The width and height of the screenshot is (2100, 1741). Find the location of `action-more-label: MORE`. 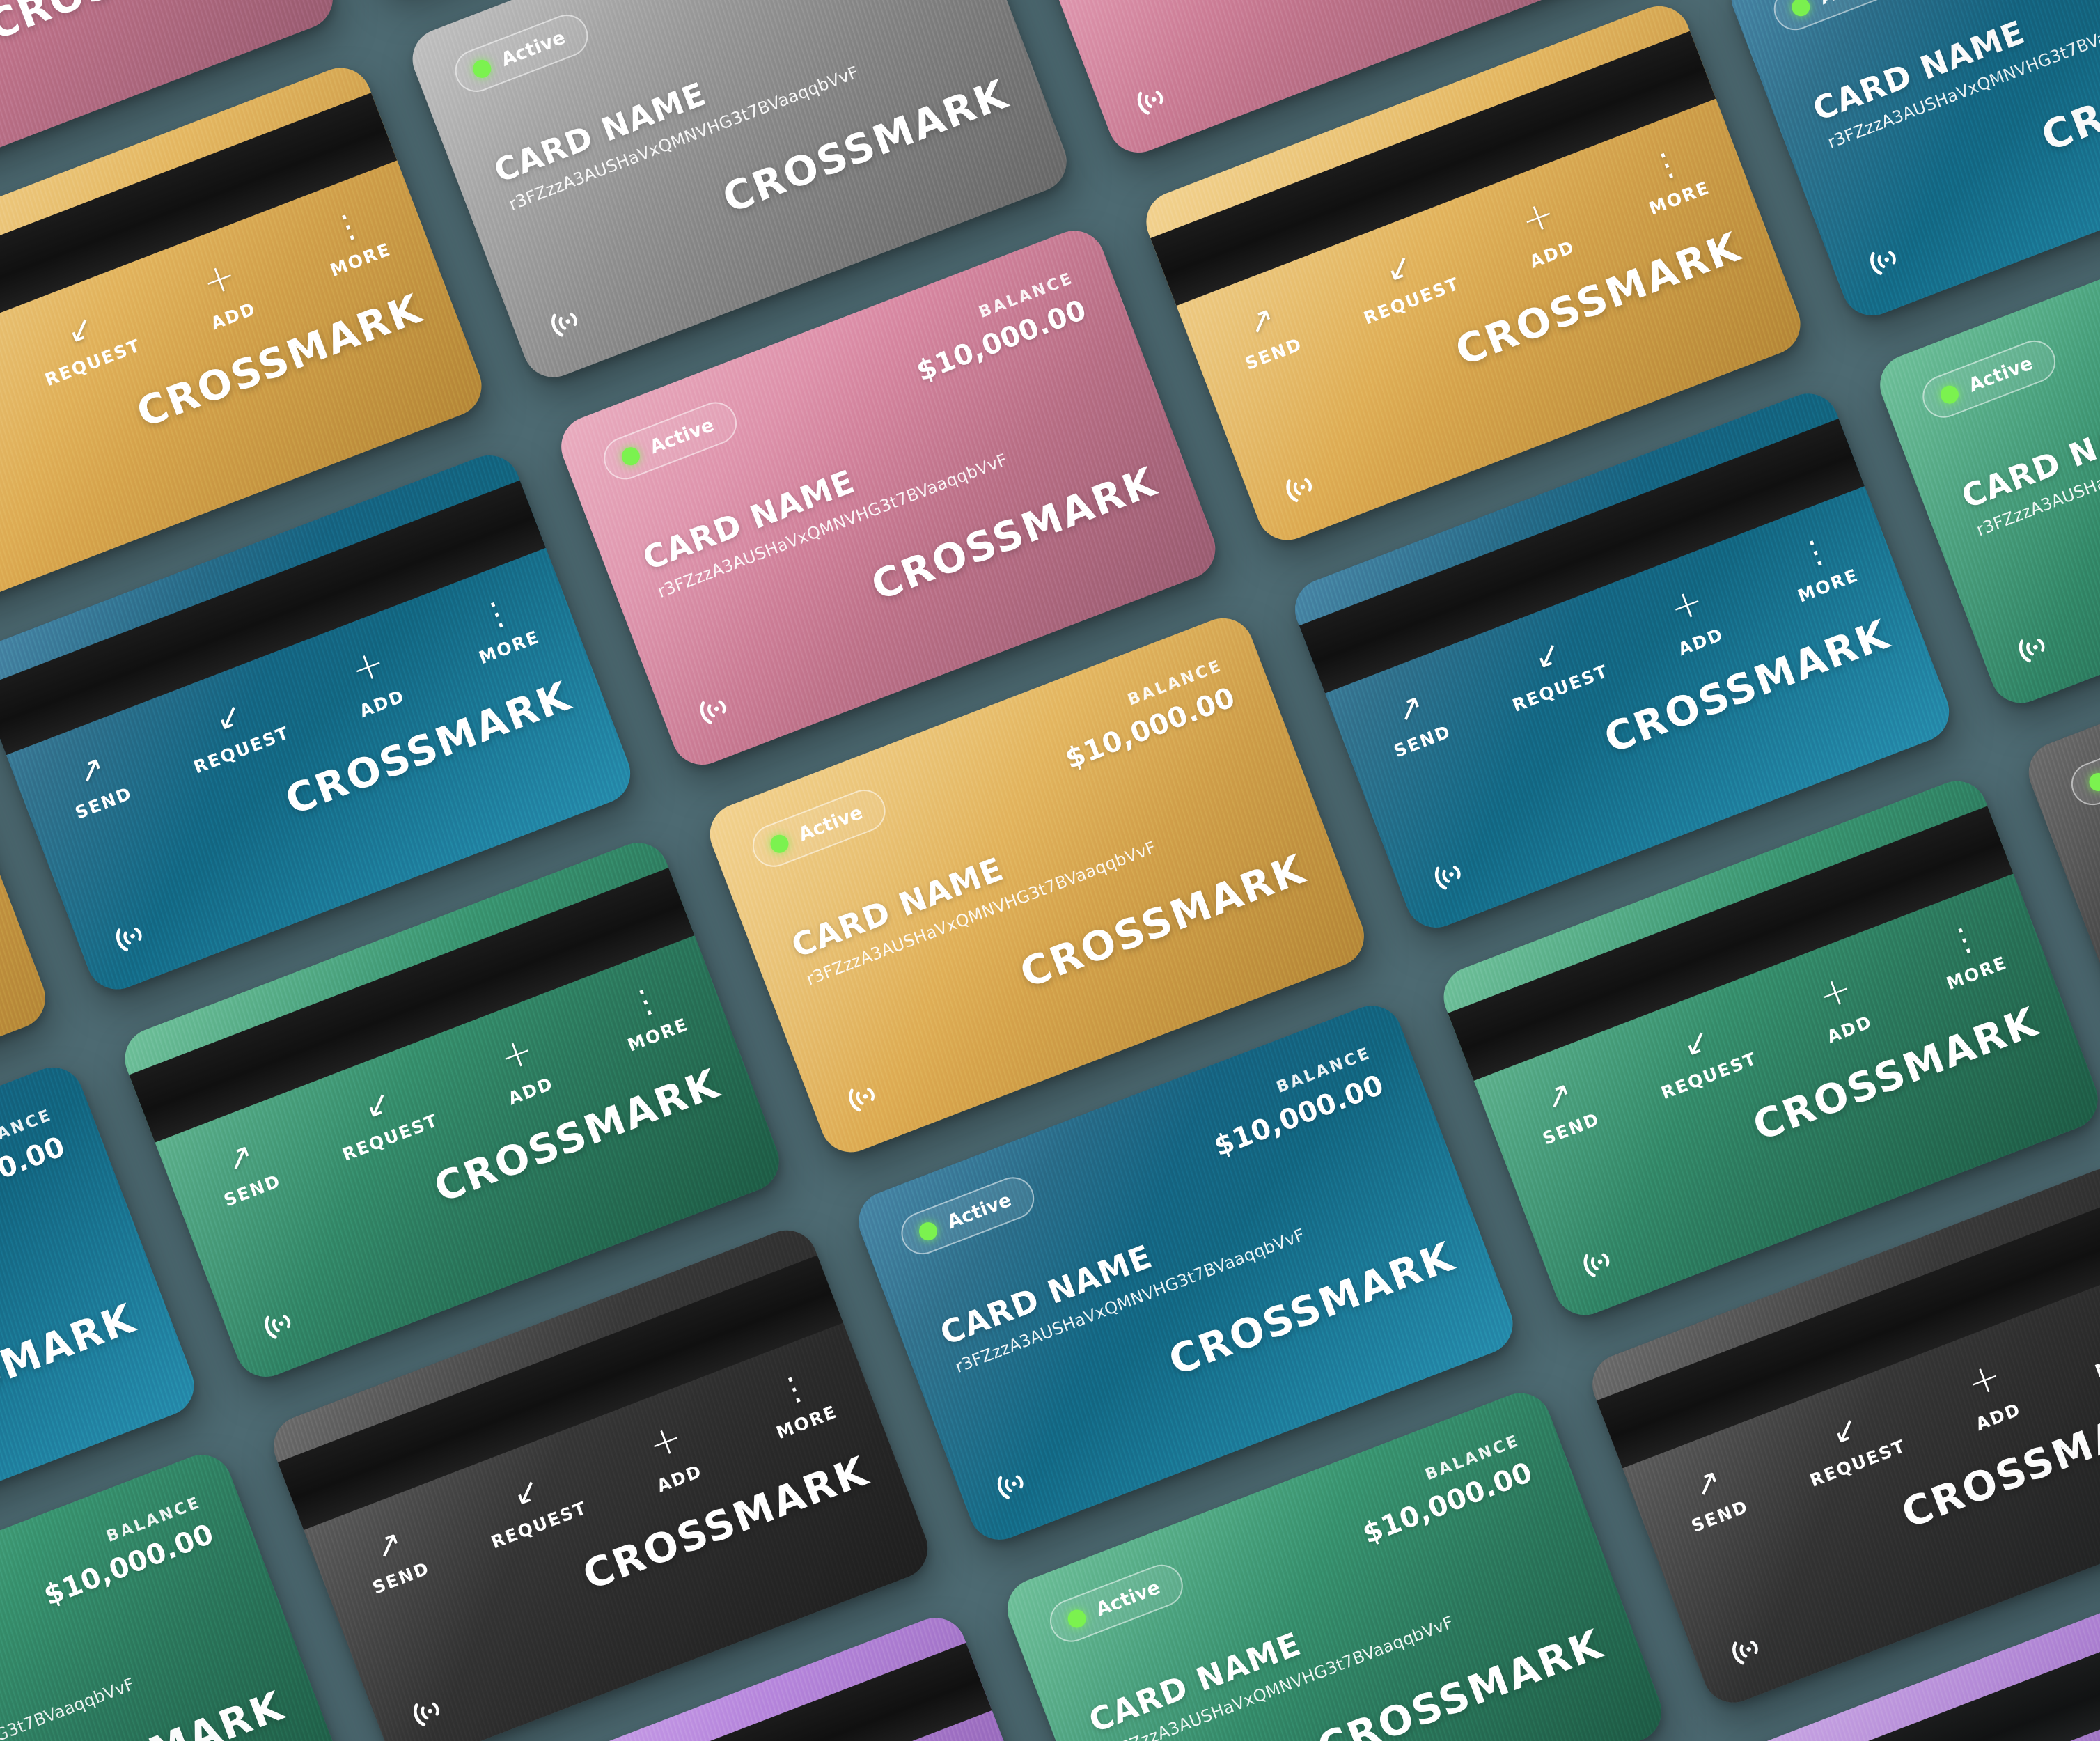

action-more-label: MORE is located at coordinates (2096, 1360).